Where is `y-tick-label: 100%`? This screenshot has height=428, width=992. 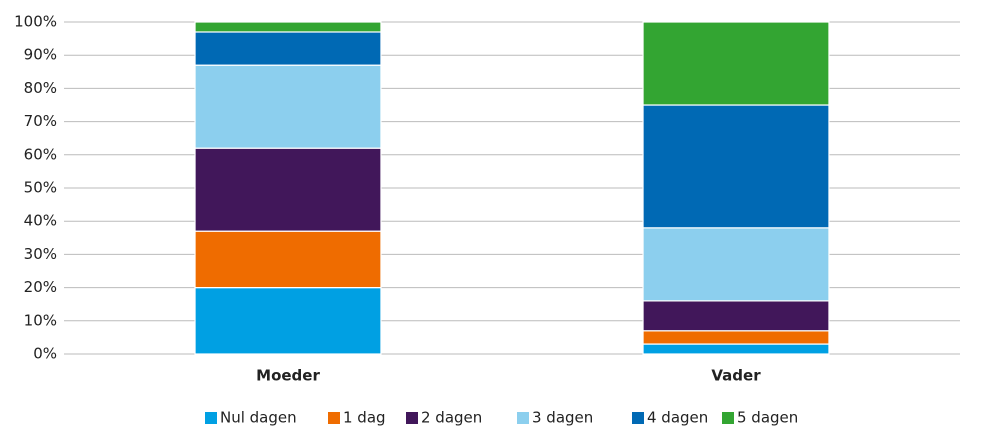
y-tick-label: 100% is located at coordinates (35, 22).